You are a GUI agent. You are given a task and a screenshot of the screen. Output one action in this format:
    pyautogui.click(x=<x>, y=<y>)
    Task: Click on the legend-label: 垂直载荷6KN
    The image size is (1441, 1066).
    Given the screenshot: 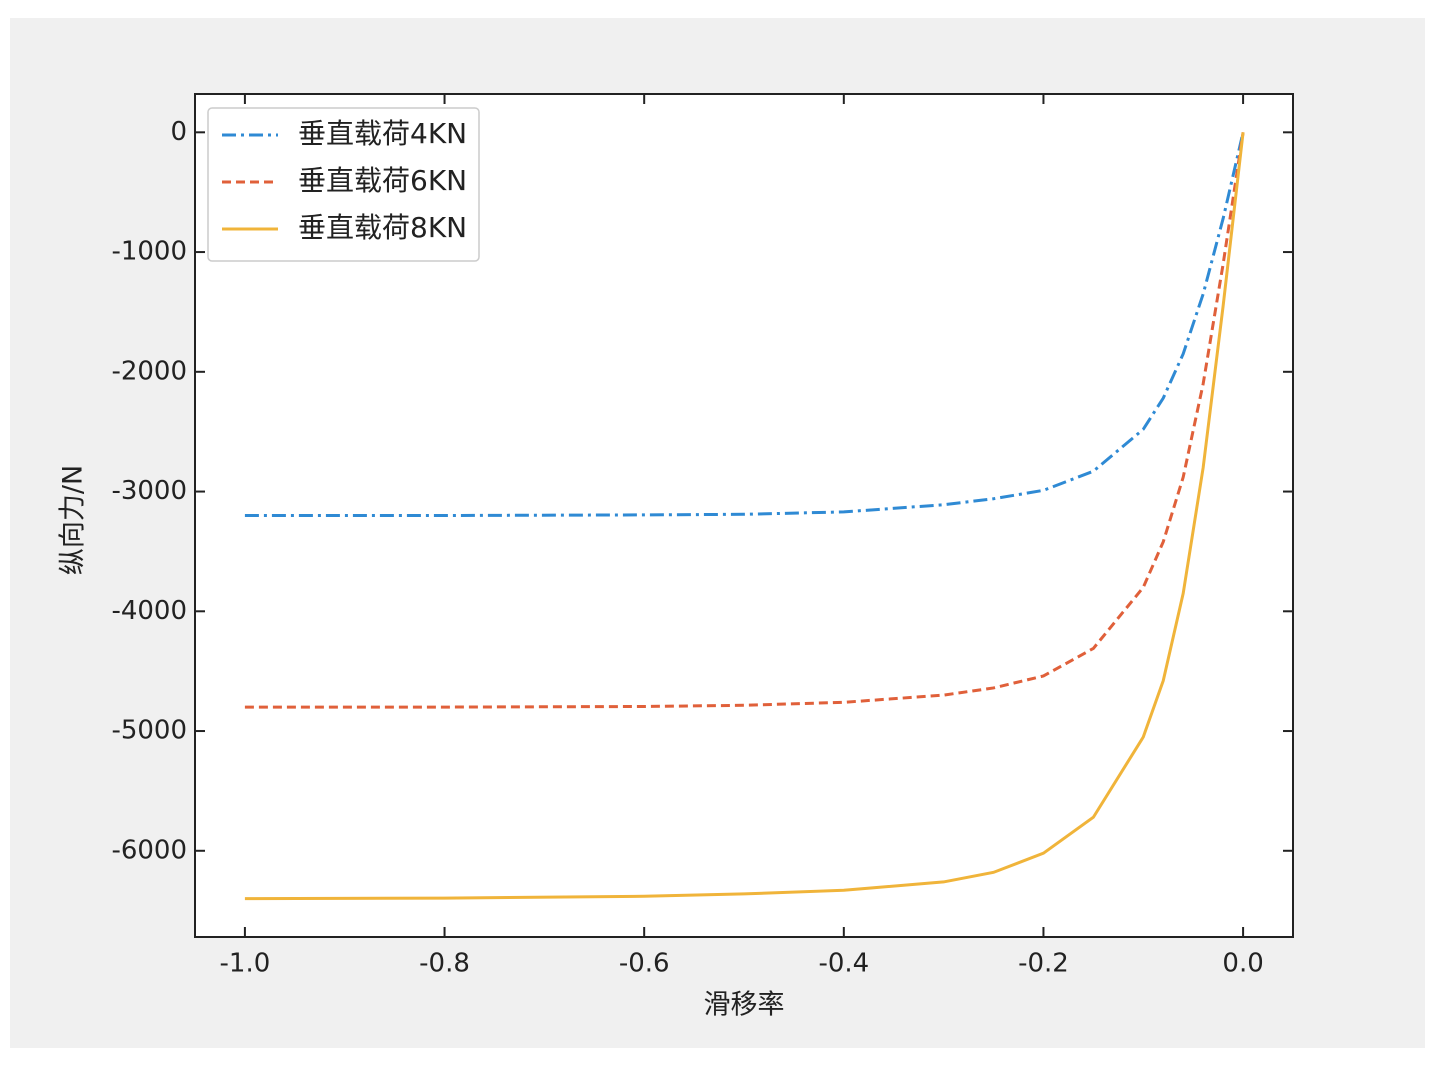 What is the action you would take?
    pyautogui.click(x=382, y=180)
    